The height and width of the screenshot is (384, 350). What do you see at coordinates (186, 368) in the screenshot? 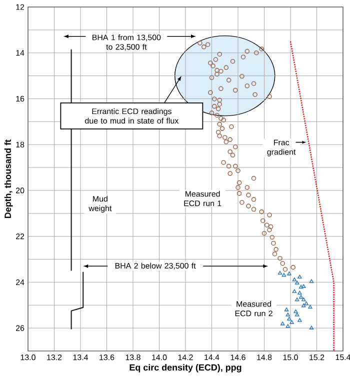
I see `x-axis-title: Eq circ density (ECD), ppg` at bounding box center [186, 368].